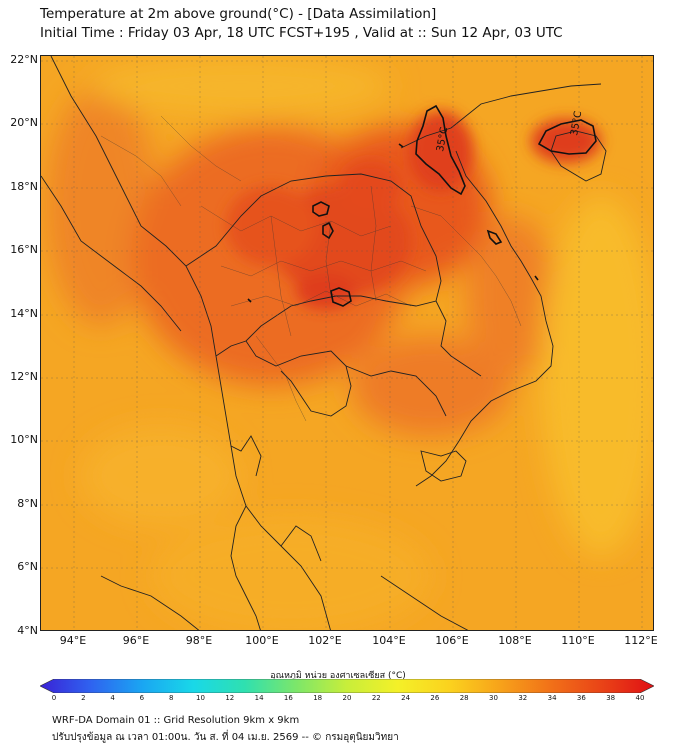 This screenshot has width=676, height=756. I want to click on colorbar-tick-label: 36, so click(581, 698).